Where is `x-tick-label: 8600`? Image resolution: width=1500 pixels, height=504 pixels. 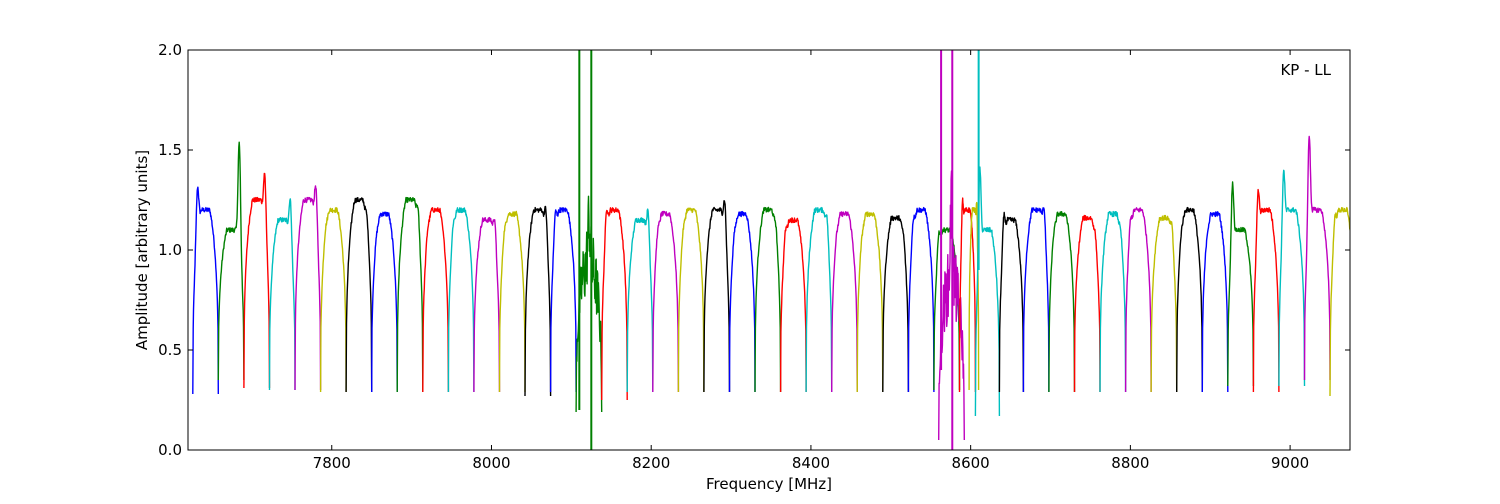
x-tick-label: 8600 is located at coordinates (971, 463).